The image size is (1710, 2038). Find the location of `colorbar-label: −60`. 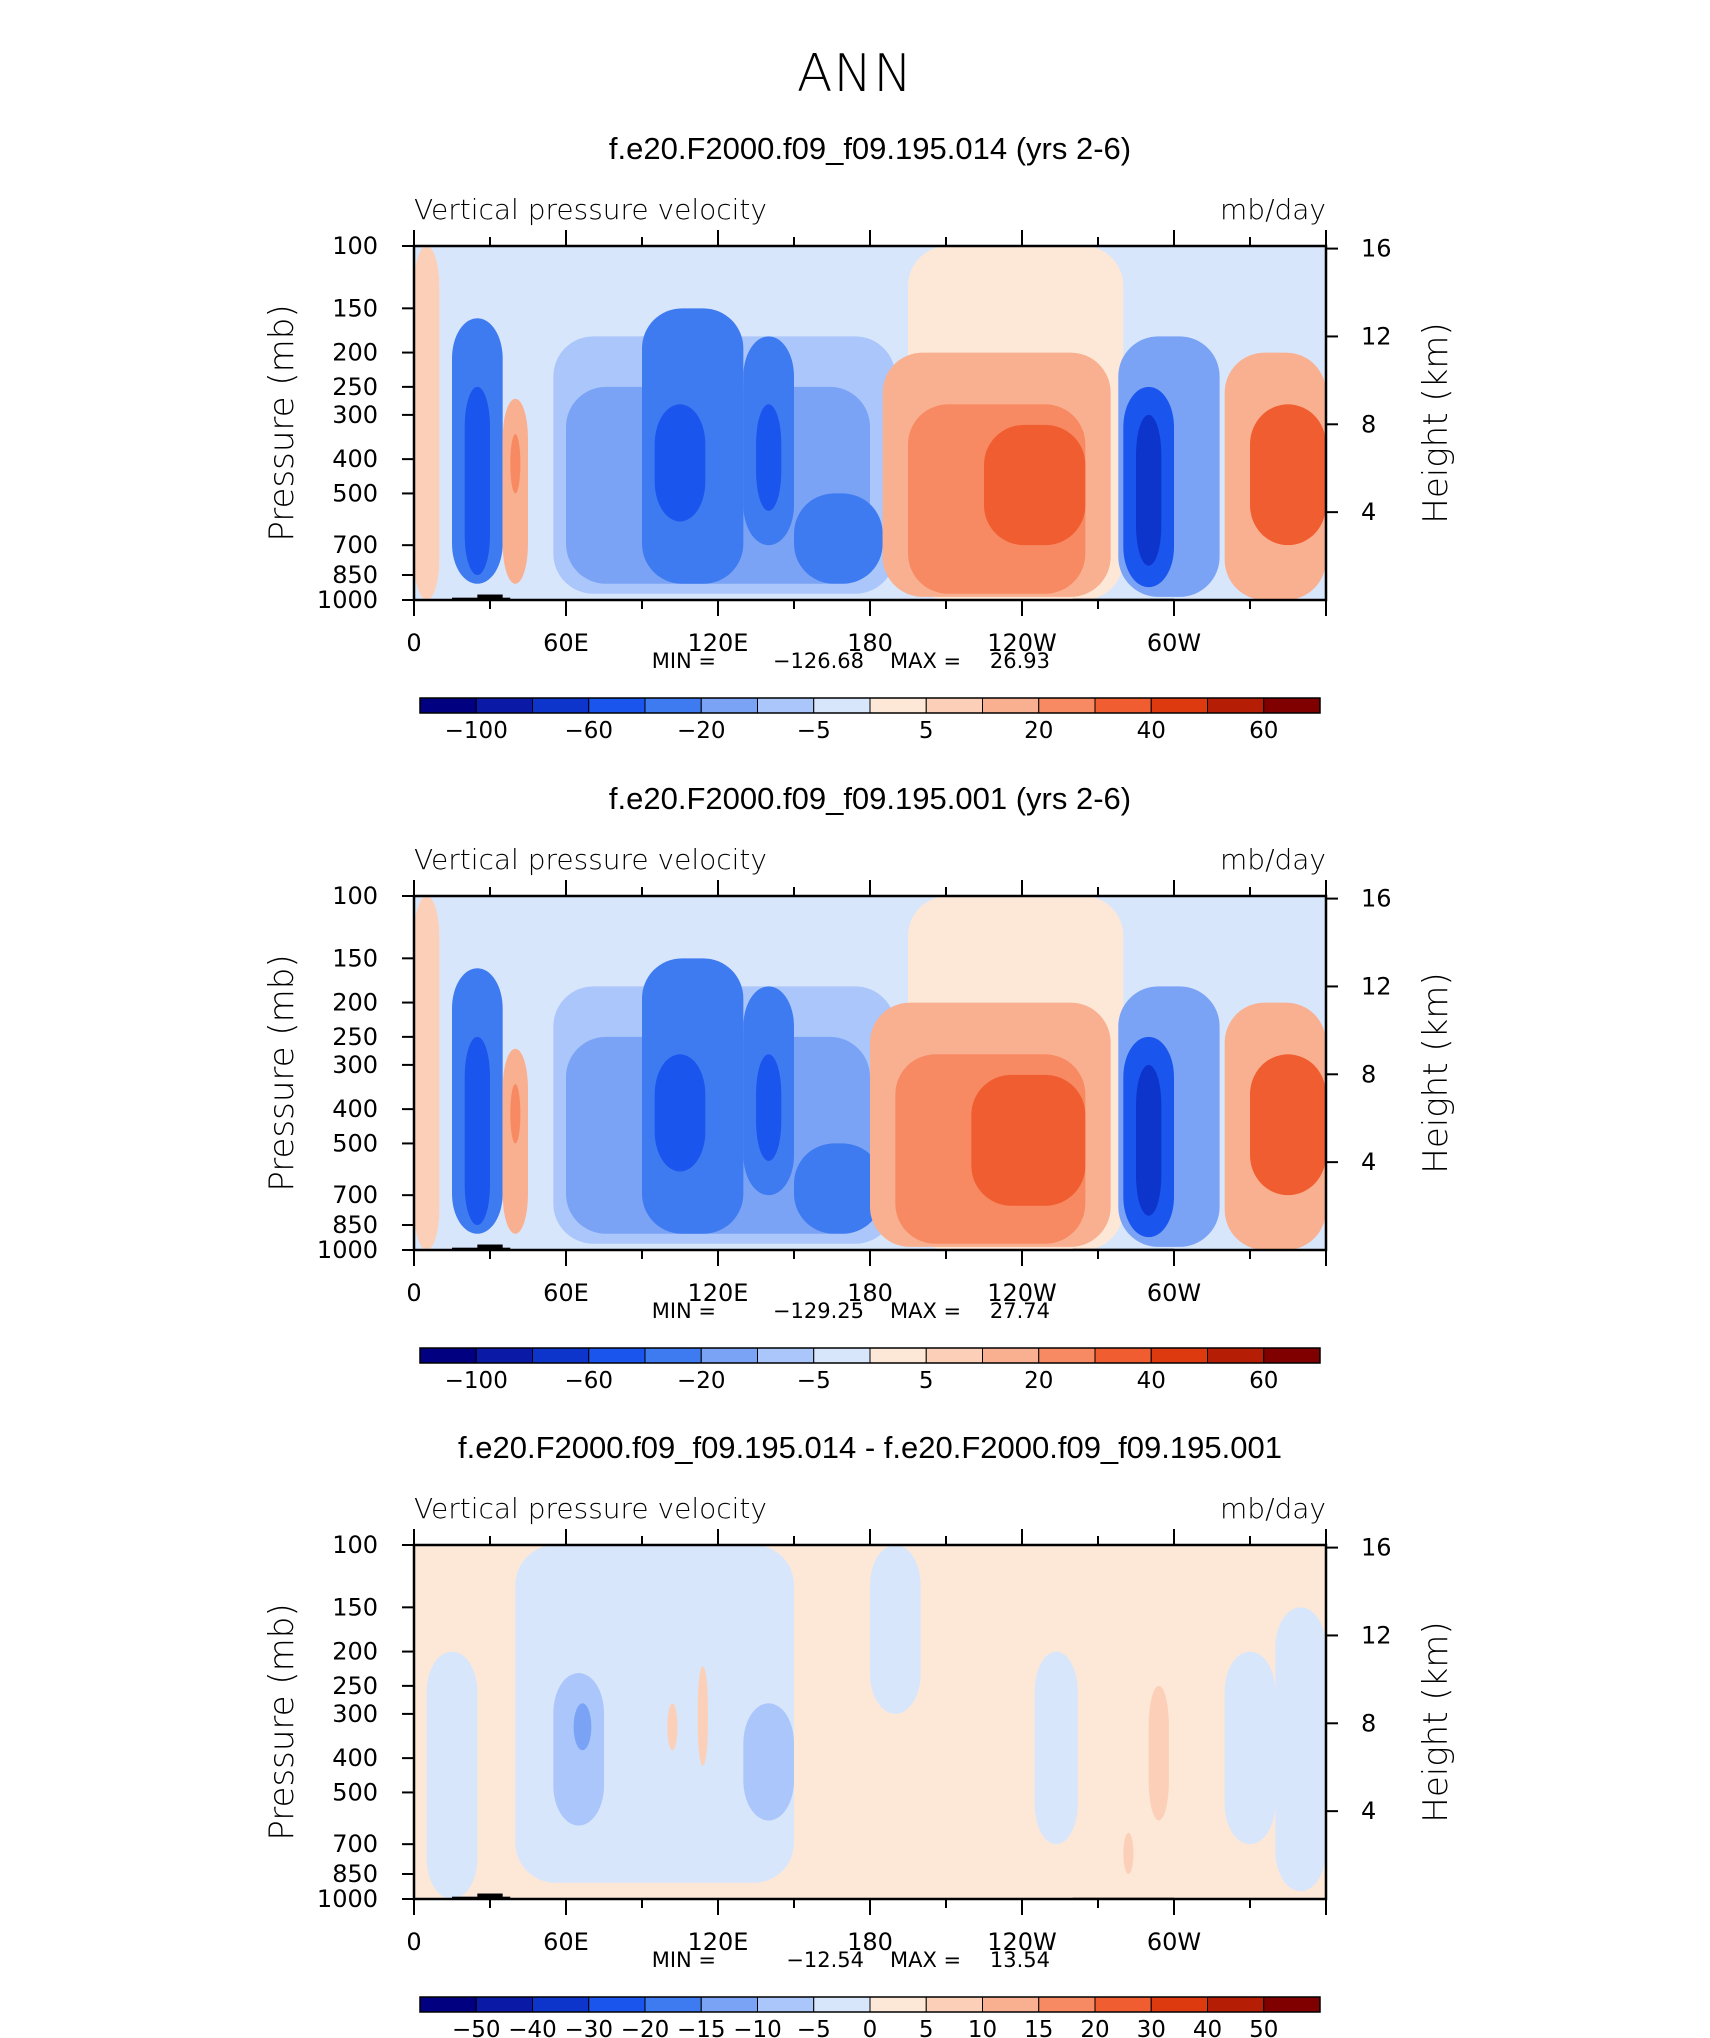

colorbar-label: −60 is located at coordinates (588, 1381).